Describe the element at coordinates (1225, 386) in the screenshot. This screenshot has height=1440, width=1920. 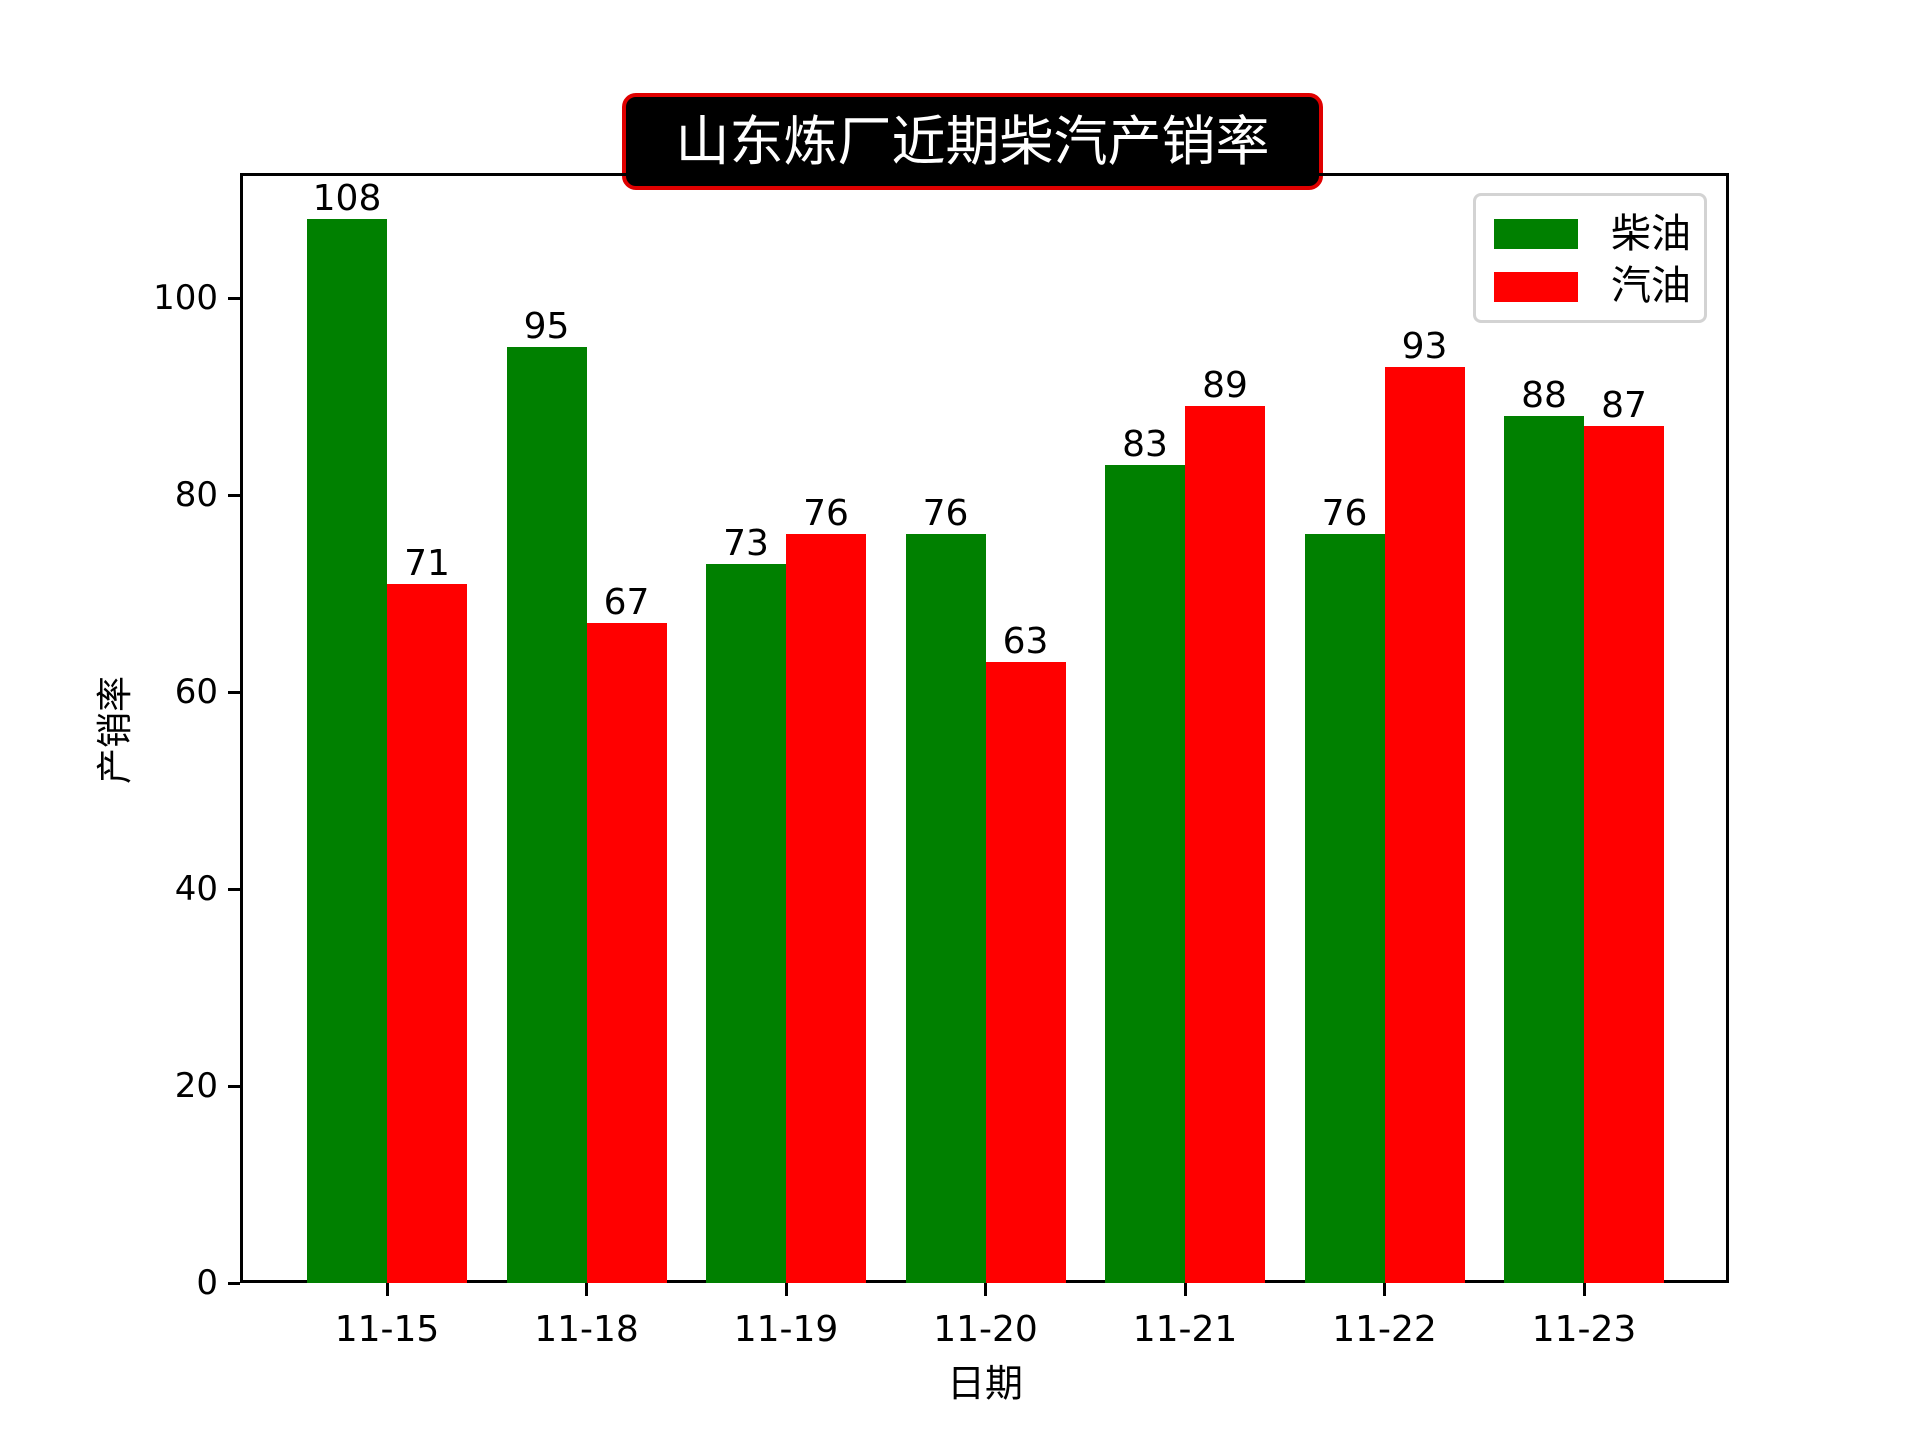
I see `bar-value-label: 89` at that location.